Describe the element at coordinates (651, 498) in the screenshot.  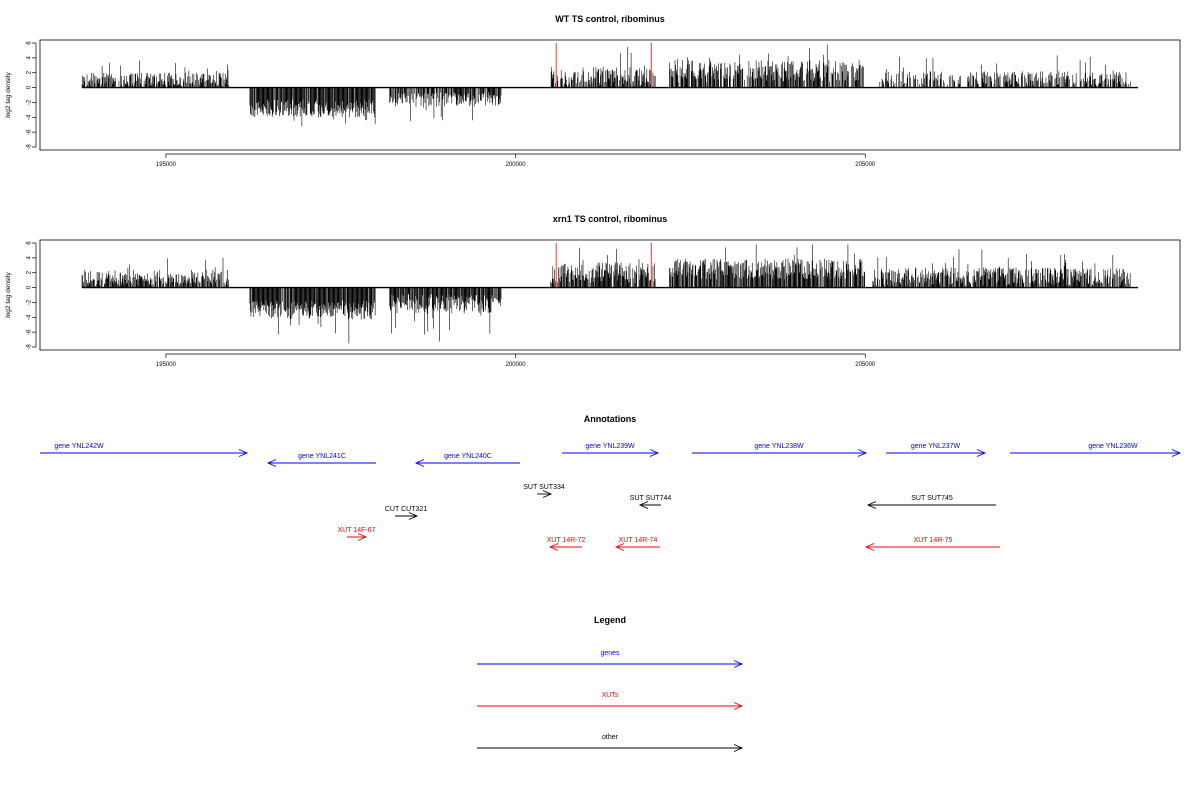
I see `annotation-label: SUT SUT744` at that location.